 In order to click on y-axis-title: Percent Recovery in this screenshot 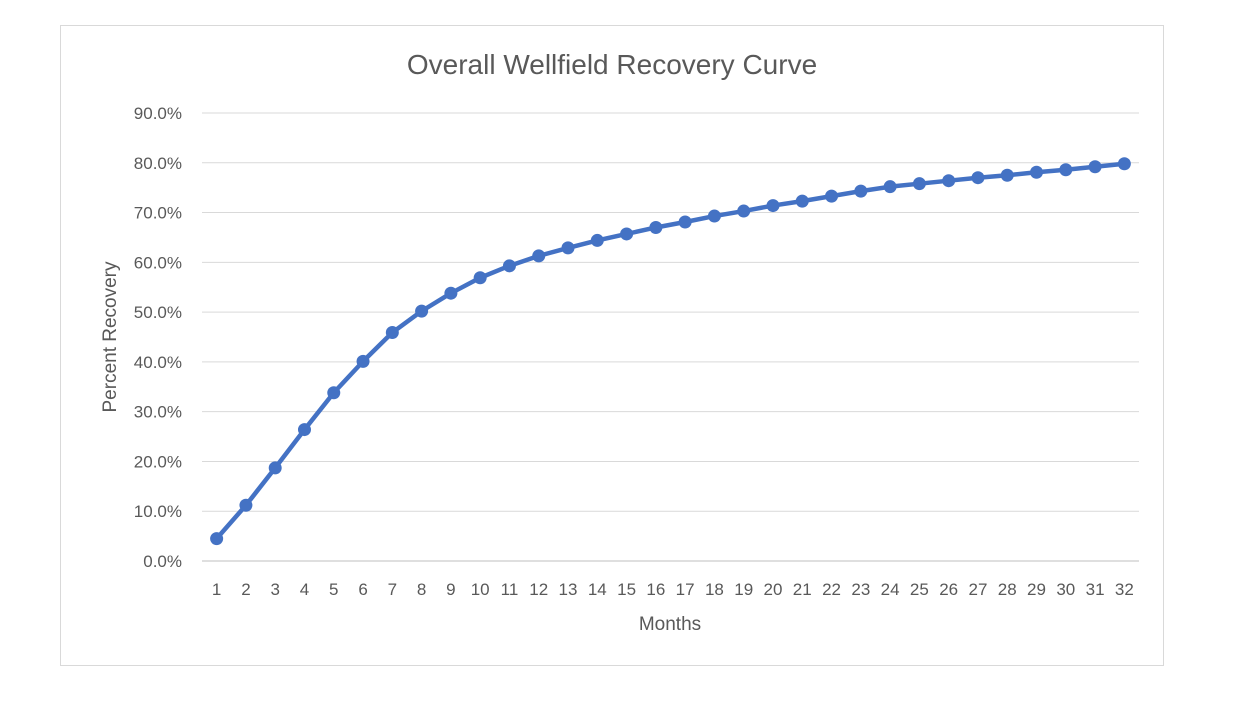, I will do `click(110, 337)`.